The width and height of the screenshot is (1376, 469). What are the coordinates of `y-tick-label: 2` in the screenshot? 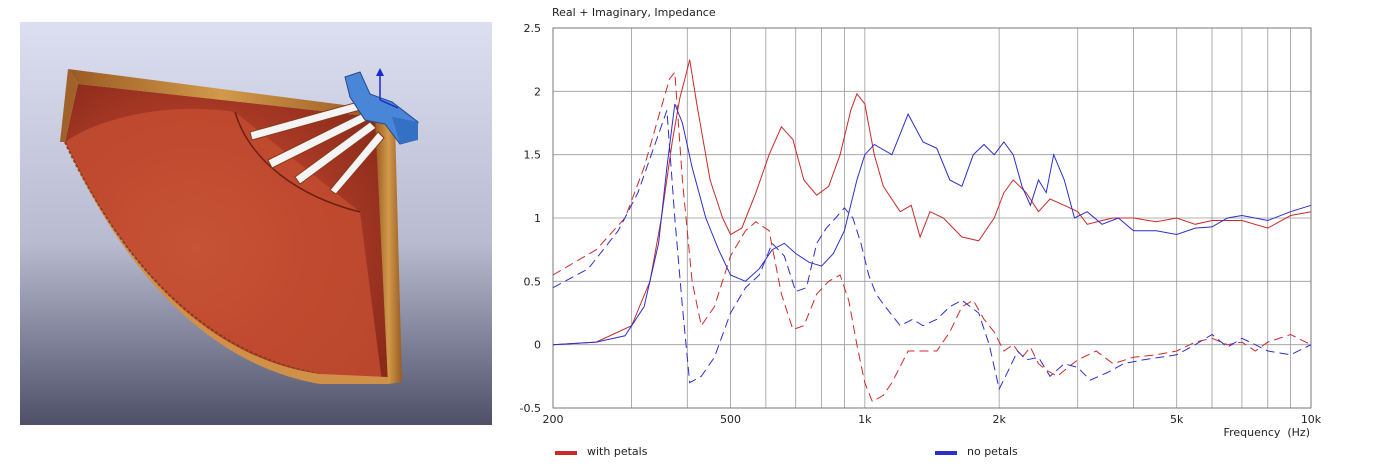 It's located at (537, 91).